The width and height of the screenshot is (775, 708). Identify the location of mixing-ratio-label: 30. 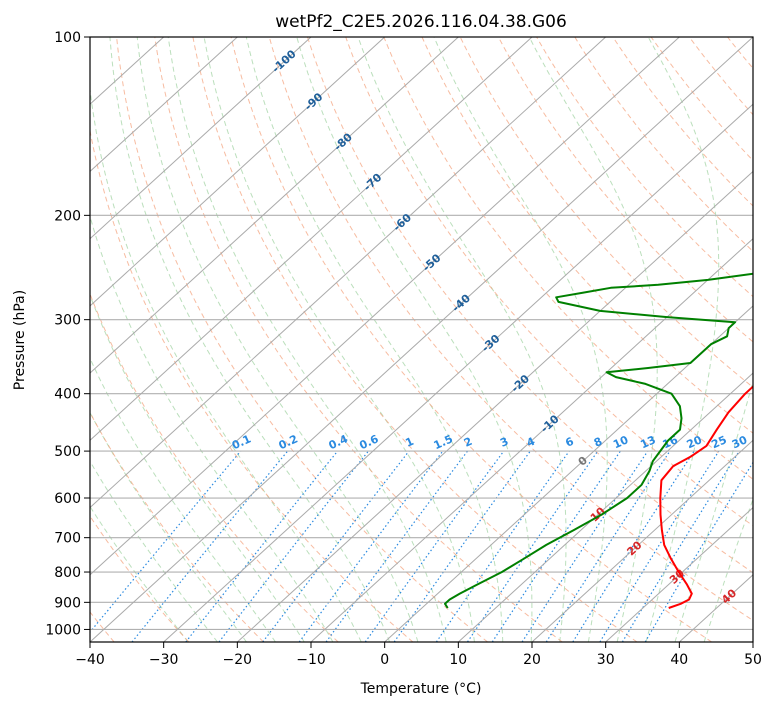
(740, 442).